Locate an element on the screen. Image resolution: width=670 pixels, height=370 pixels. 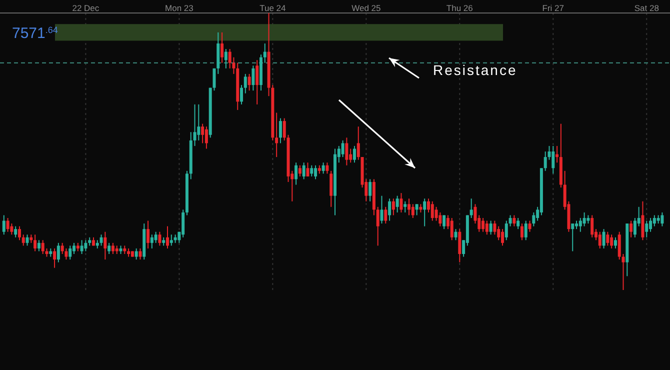
x-tick-label: Sat 28 is located at coordinates (647, 7).